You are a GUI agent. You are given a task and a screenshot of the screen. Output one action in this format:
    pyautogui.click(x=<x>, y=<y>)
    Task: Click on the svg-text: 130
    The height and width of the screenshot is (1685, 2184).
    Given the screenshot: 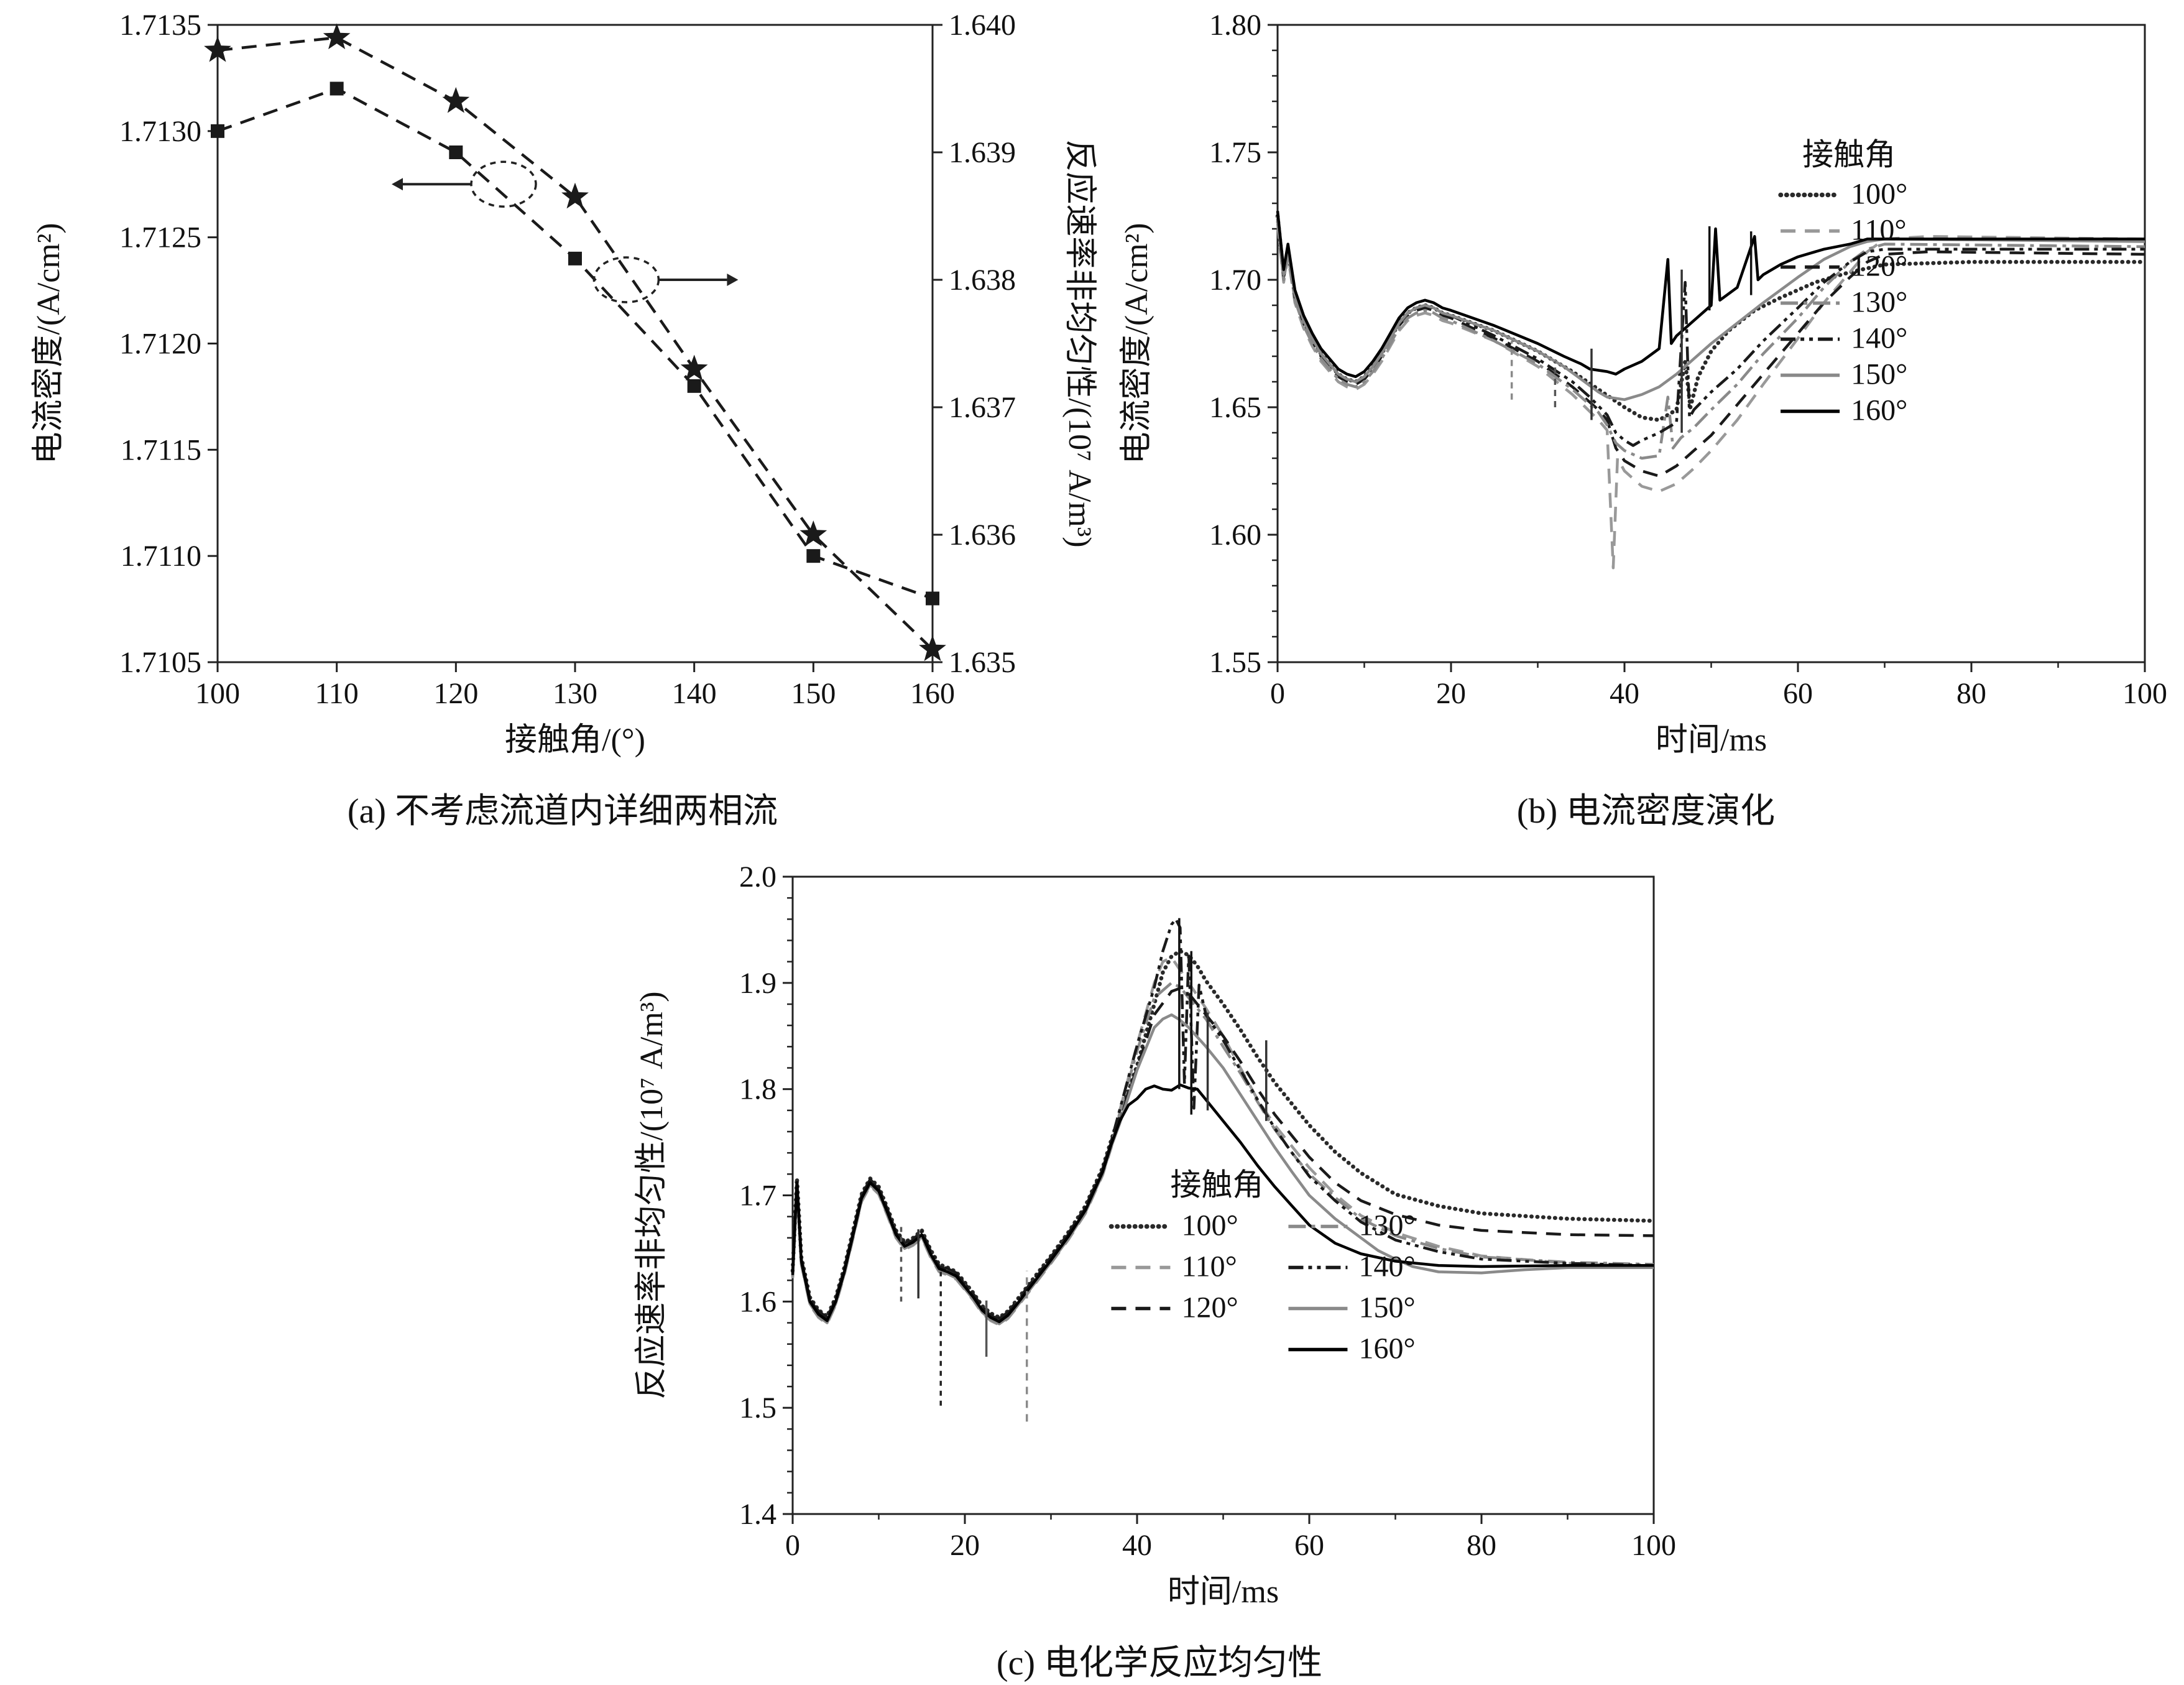 What is the action you would take?
    pyautogui.click(x=575, y=693)
    